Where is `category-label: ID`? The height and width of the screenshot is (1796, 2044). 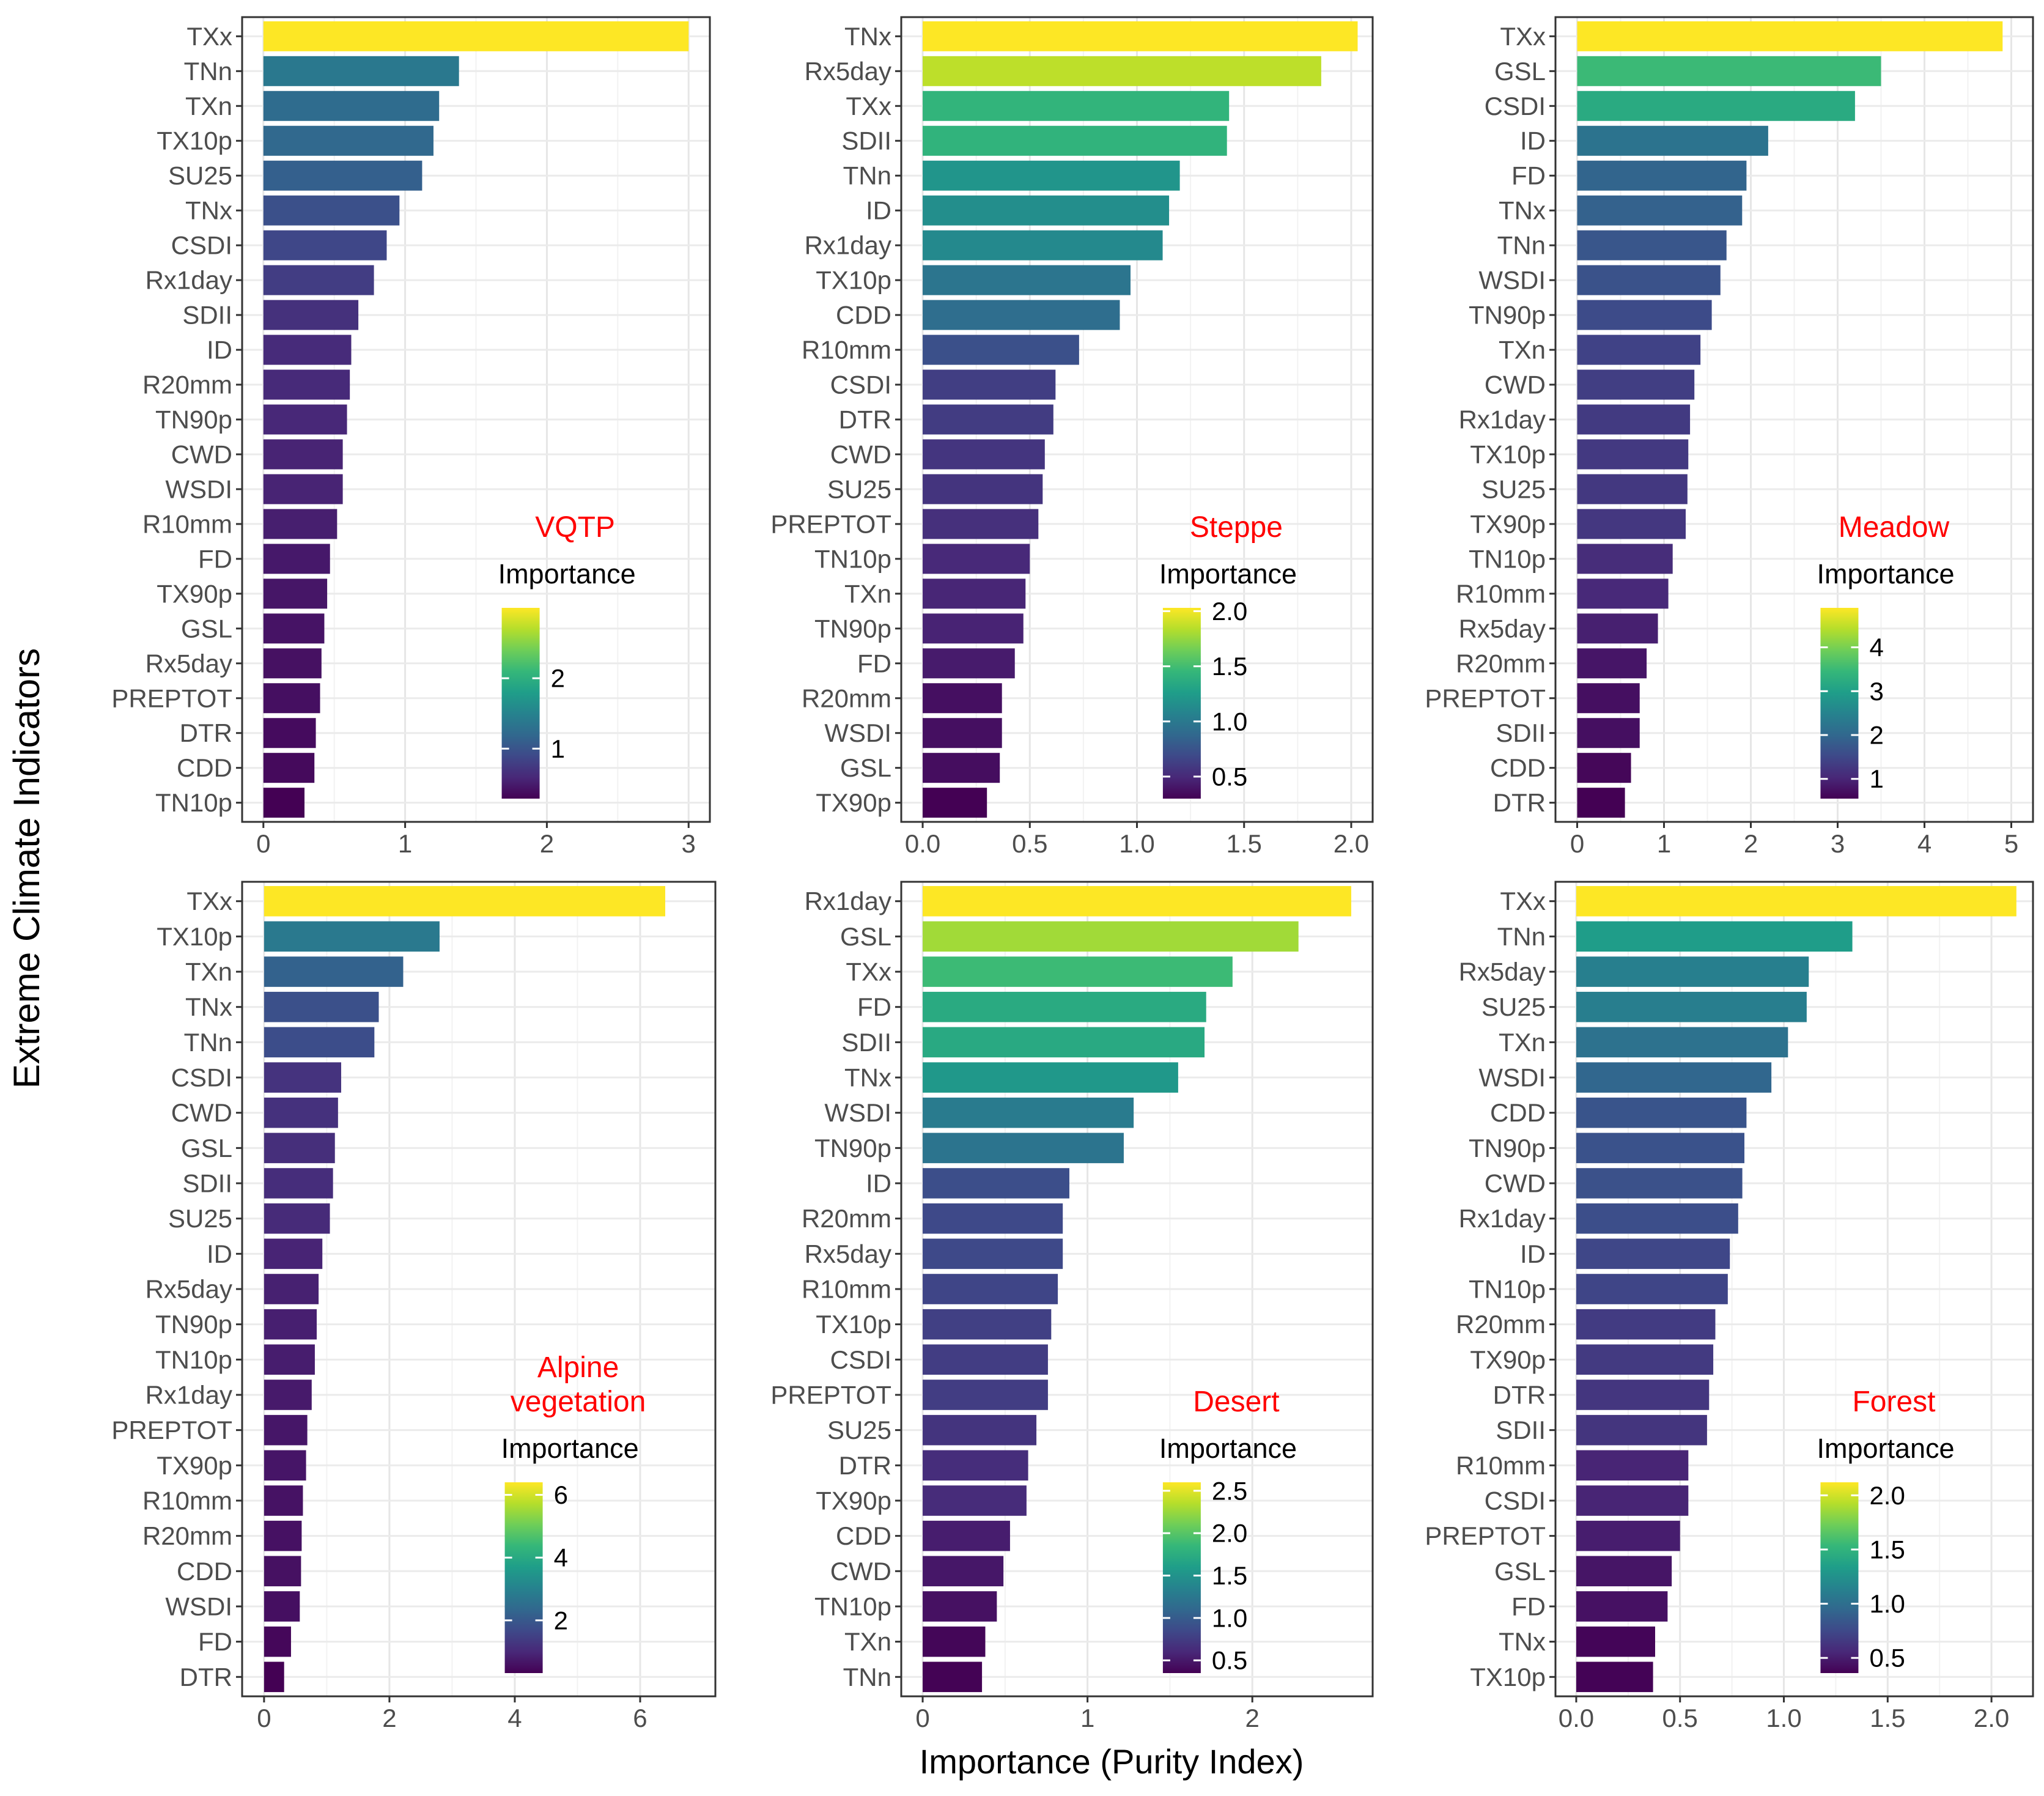 category-label: ID is located at coordinates (1533, 1254).